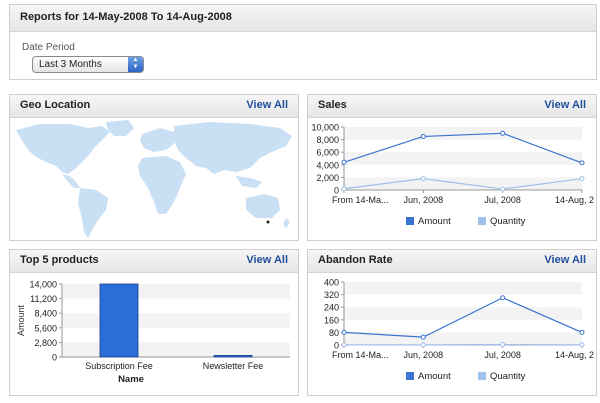 The image size is (600, 403). What do you see at coordinates (158, 140) in the screenshot?
I see `map-europe` at bounding box center [158, 140].